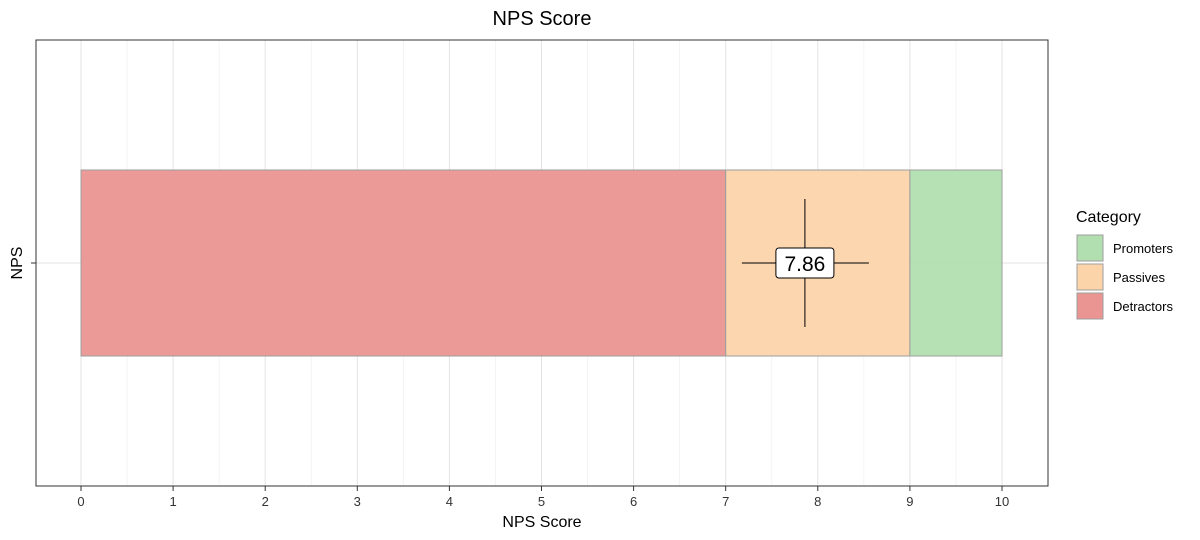 The image size is (1200, 540). What do you see at coordinates (1090, 248) in the screenshot?
I see `legend-key-promoters` at bounding box center [1090, 248].